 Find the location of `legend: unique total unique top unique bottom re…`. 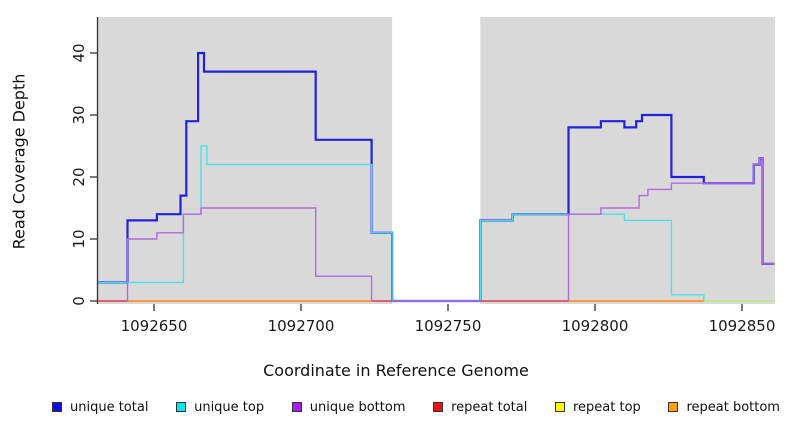

legend: unique total unique top unique bottom re… is located at coordinates (396, 407).